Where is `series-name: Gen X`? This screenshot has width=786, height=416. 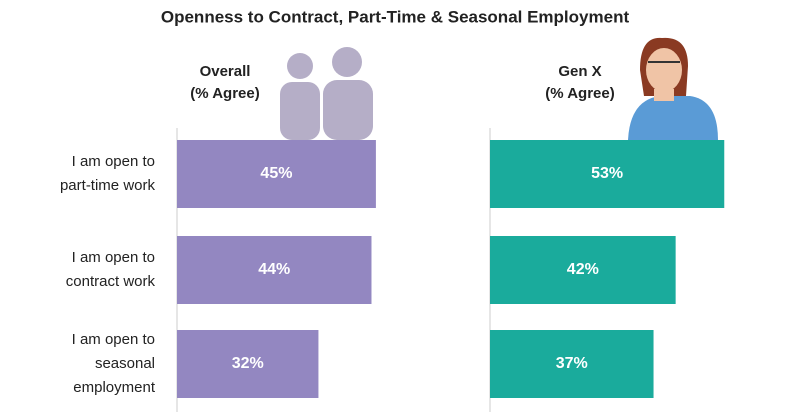 series-name: Gen X is located at coordinates (579, 71).